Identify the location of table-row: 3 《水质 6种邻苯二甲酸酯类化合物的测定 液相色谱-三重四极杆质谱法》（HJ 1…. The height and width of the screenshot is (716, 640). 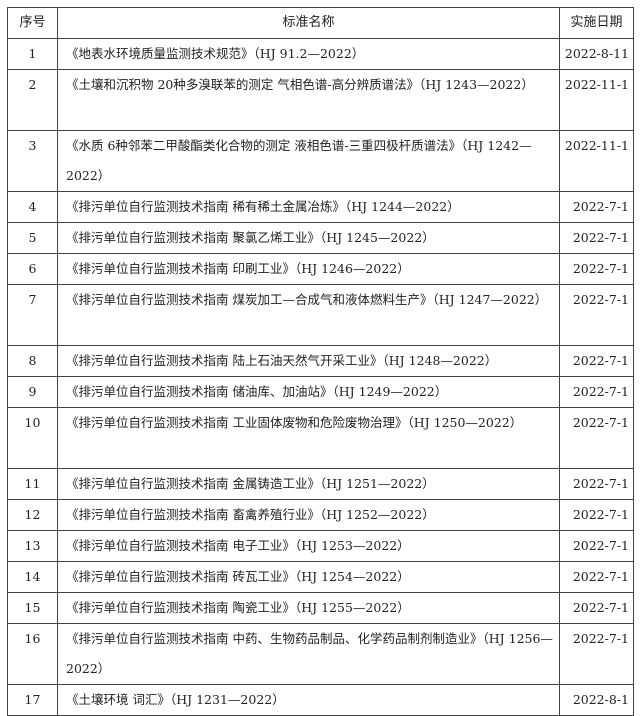
(320, 161).